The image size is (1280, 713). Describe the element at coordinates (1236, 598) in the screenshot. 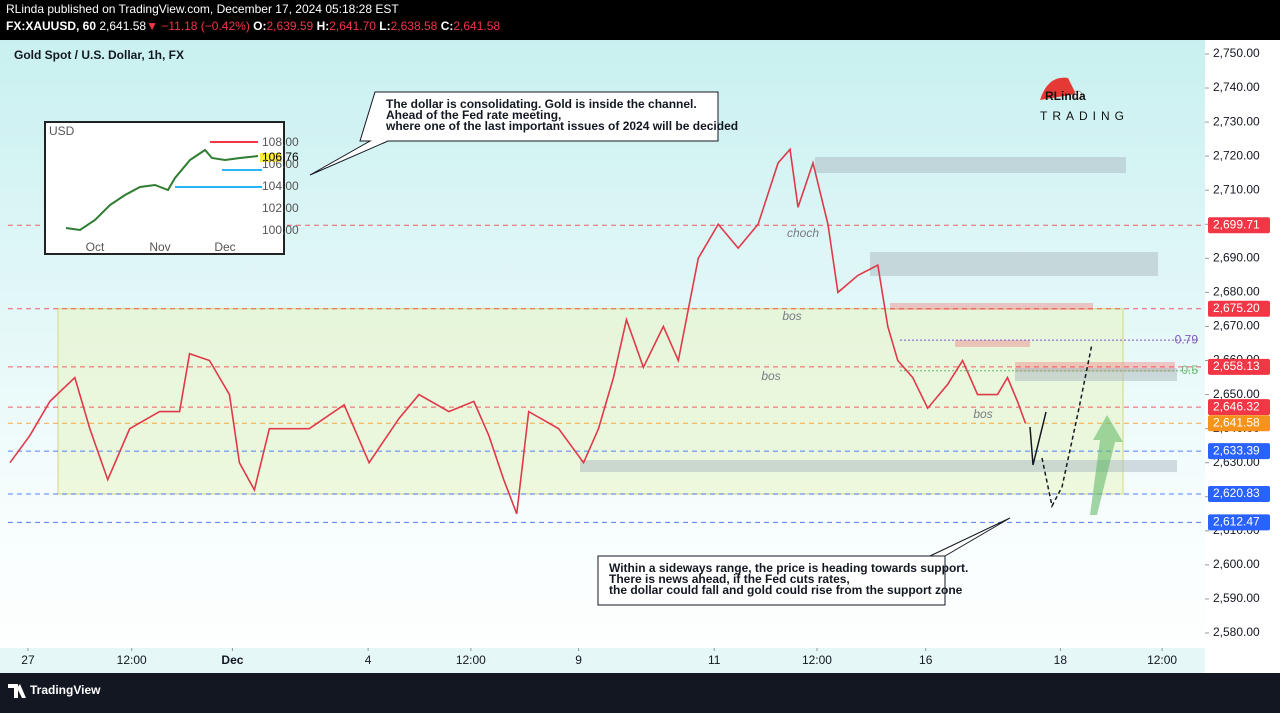

I see `y-tick-label: 2,590.00` at that location.